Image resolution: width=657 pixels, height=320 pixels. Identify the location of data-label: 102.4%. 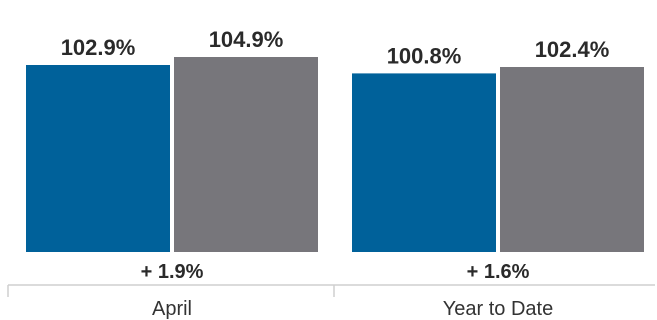
(572, 49).